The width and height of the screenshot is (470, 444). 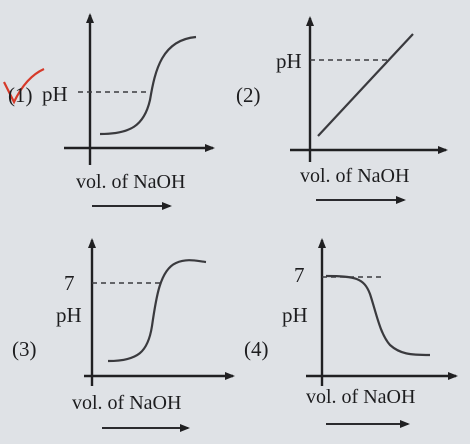 I want to click on option-number: (4), so click(x=256, y=349).